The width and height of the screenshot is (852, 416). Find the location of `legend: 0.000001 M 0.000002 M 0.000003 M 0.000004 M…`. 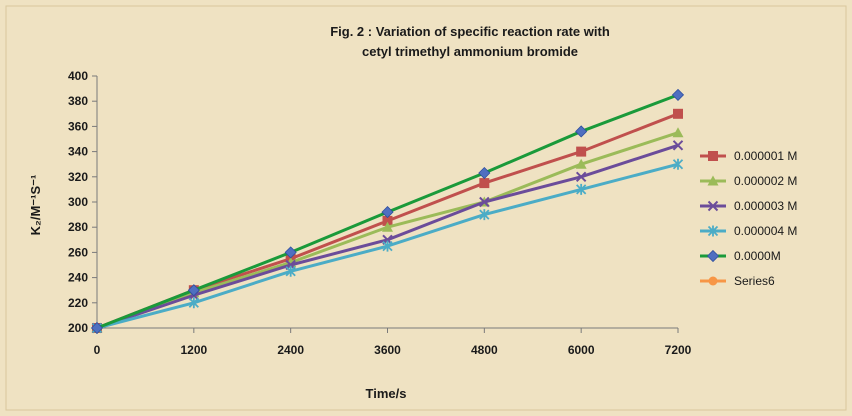

legend: 0.000001 M 0.000002 M 0.000003 M 0.000004 M… is located at coordinates (748, 218).